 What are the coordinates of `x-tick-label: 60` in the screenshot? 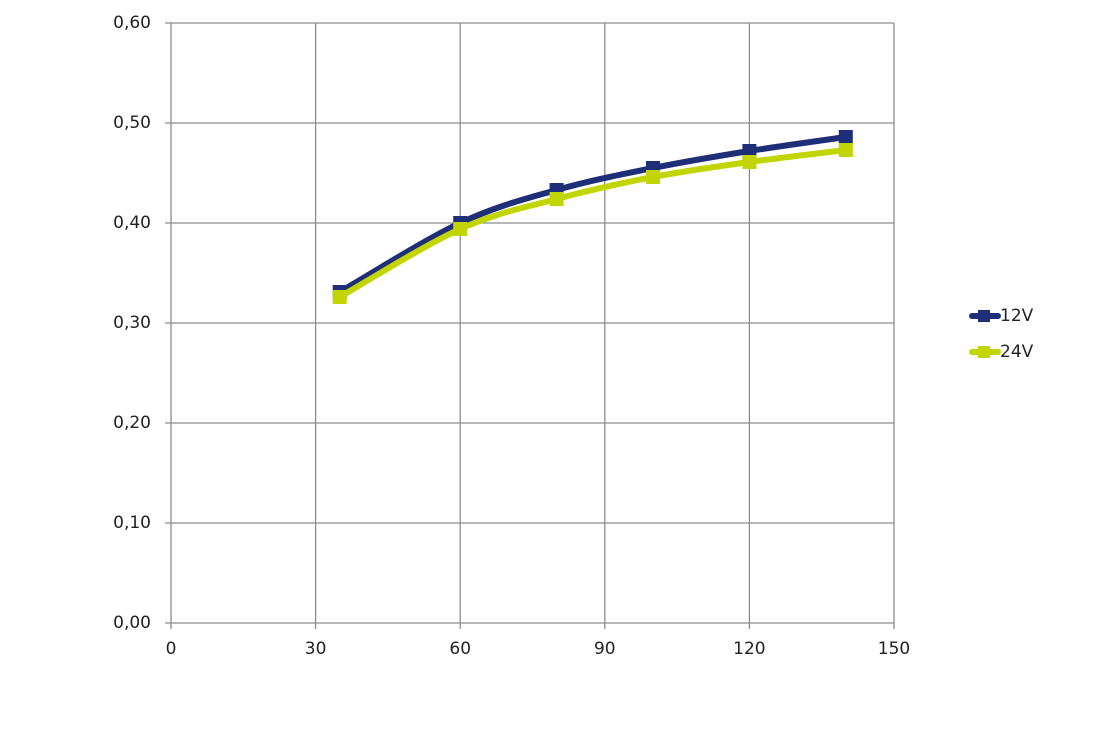 It's located at (460, 649).